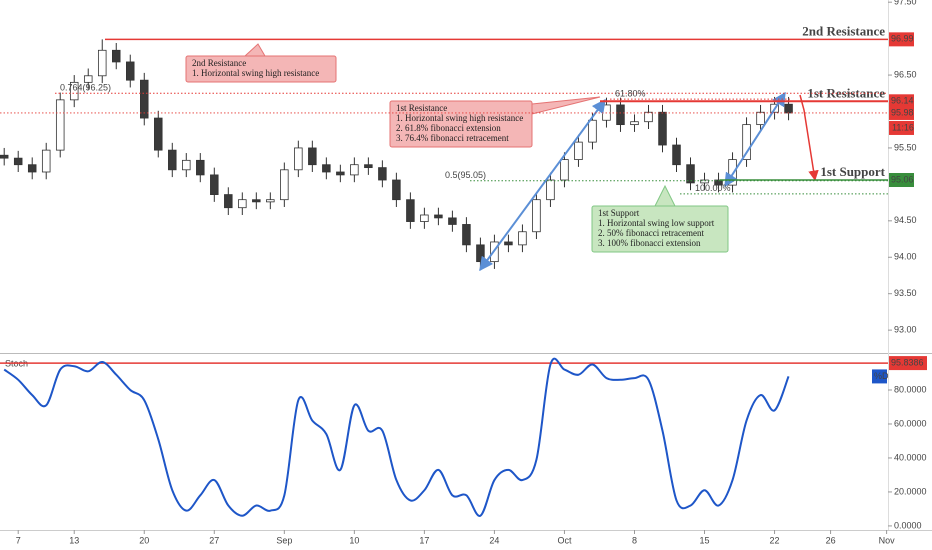  Describe the element at coordinates (905, 257) in the screenshot. I see `y-tick-label: 94.00` at that location.